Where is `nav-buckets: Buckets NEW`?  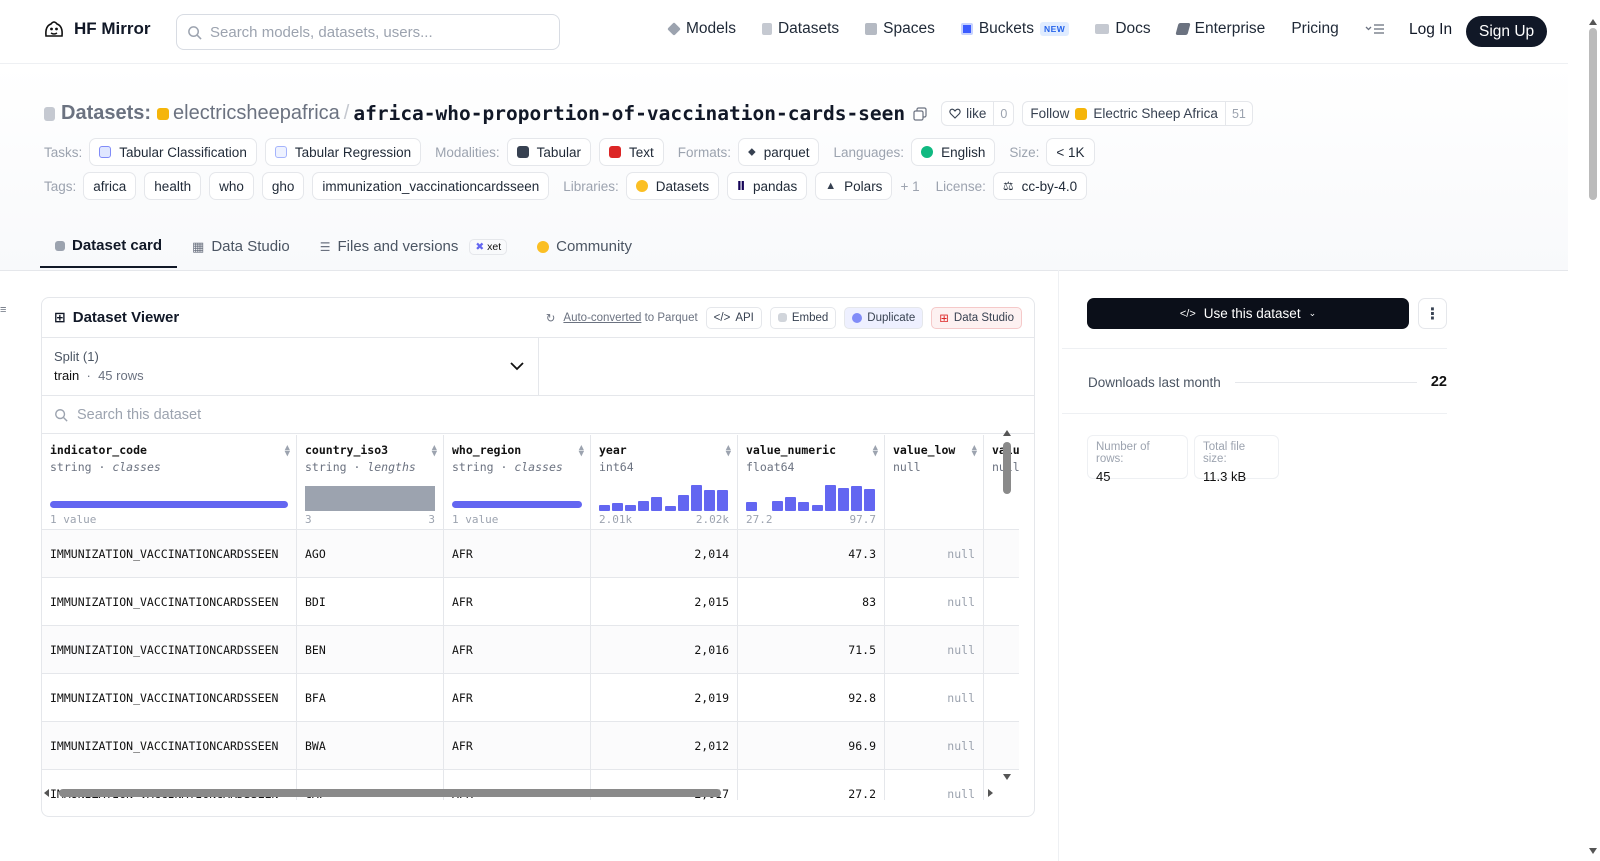
nav-buckets: Buckets NEW is located at coordinates (1015, 29).